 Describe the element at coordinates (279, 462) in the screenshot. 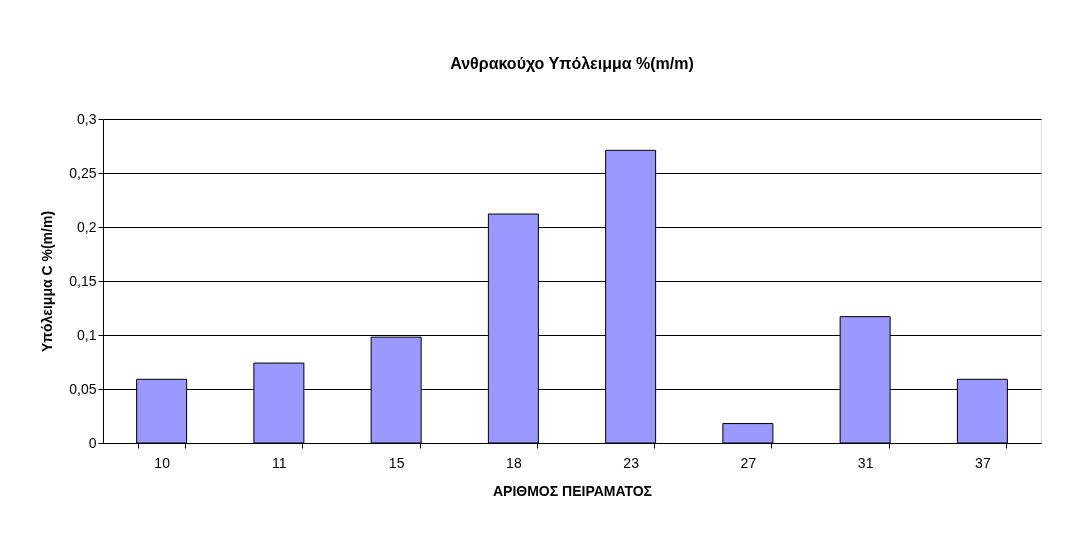

I see `x-tick-label: 11` at that location.